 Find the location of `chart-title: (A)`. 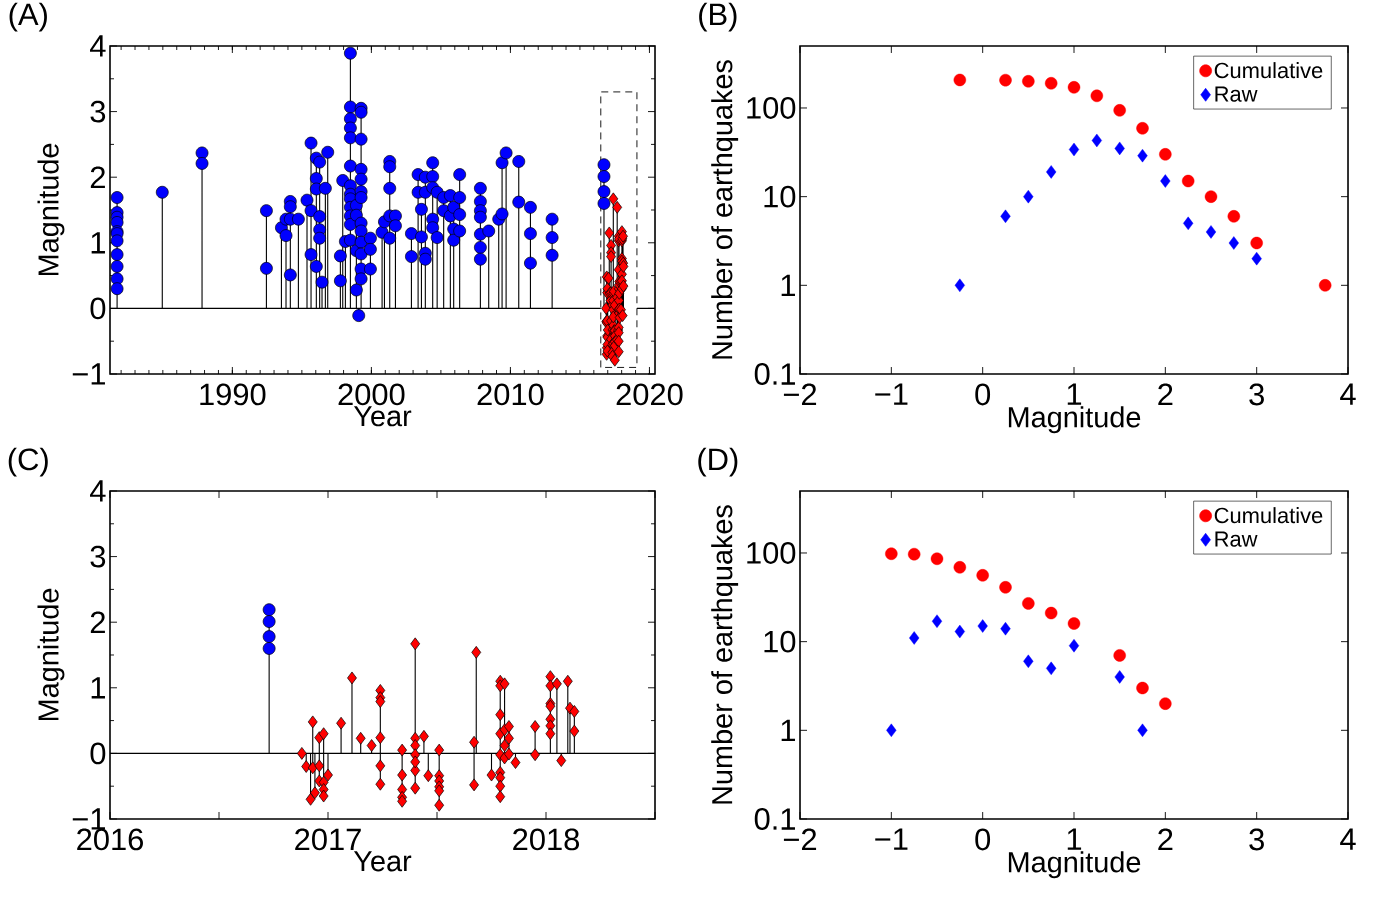

chart-title: (A) is located at coordinates (28, 17).